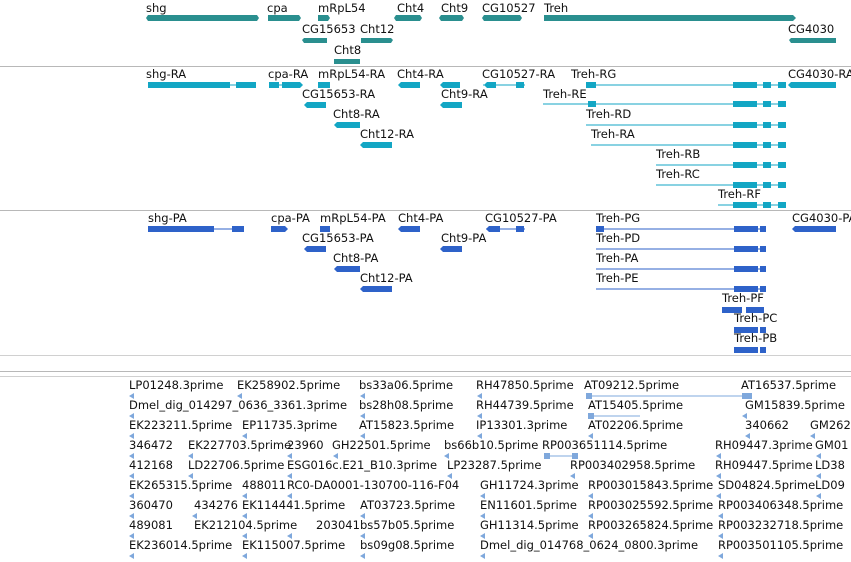 The width and height of the screenshot is (851, 562). I want to click on transcript-label: cpa-RA, so click(288, 74).